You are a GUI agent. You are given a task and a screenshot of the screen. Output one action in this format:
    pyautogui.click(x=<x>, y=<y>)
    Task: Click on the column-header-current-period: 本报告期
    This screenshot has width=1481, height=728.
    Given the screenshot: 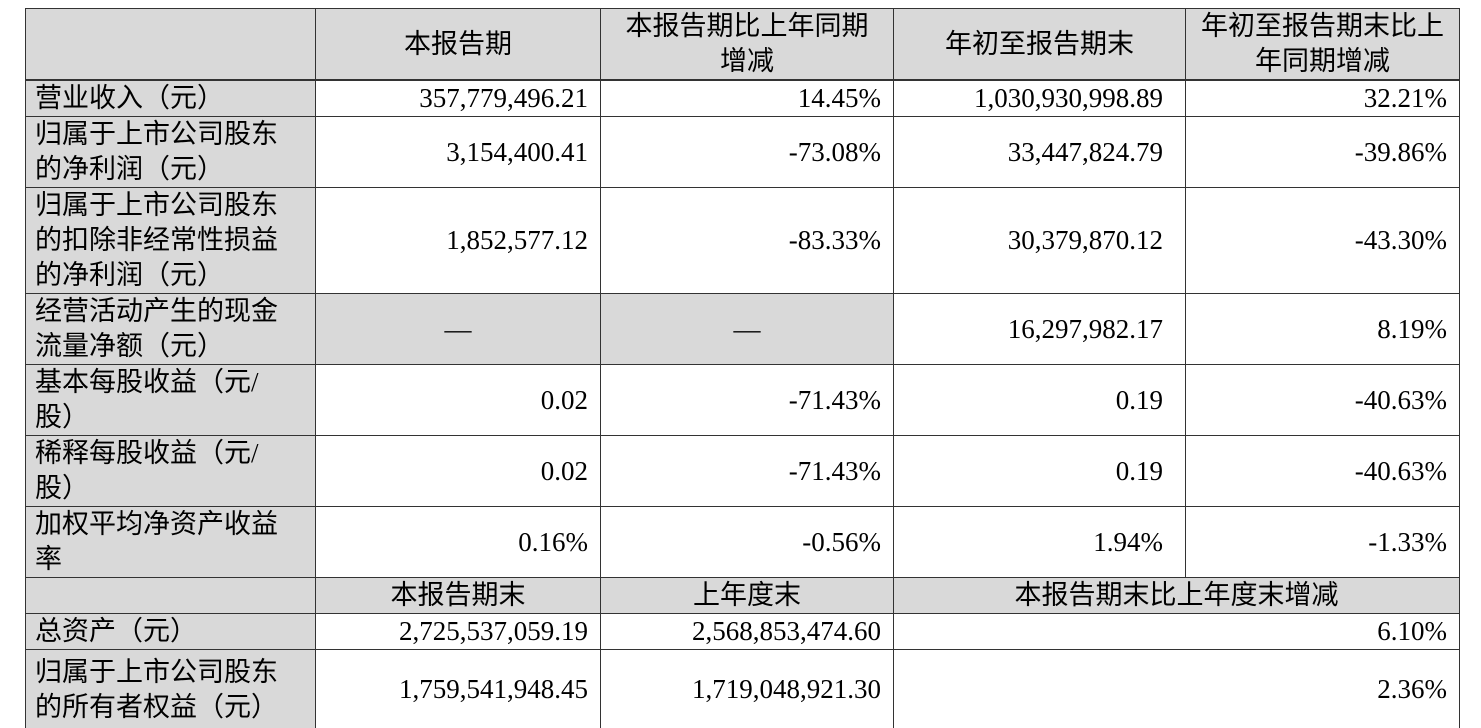 What is the action you would take?
    pyautogui.click(x=458, y=44)
    